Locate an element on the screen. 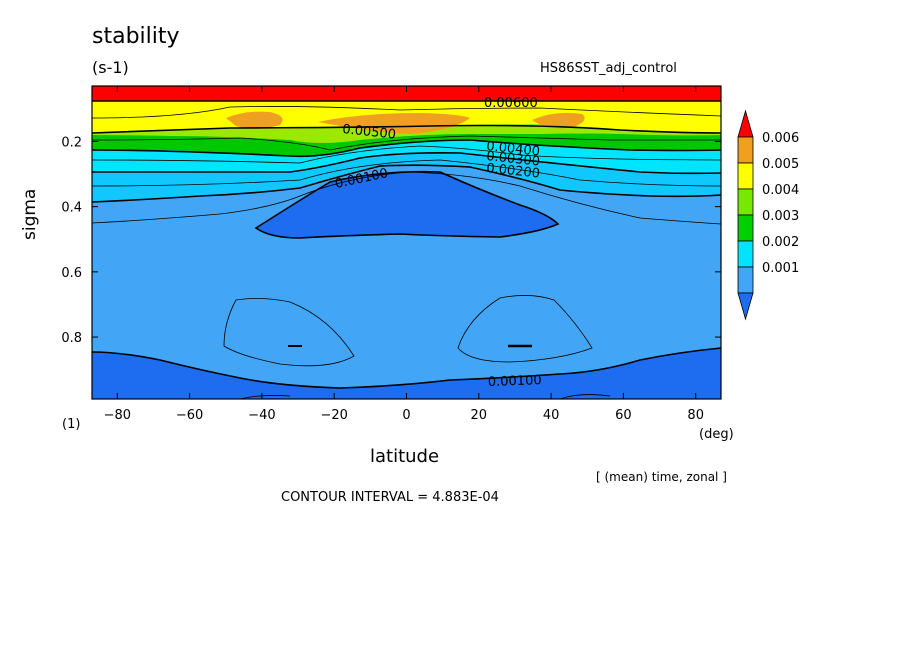 This screenshot has height=654, width=904. contour-0.0005-bottom is located at coordinates (585, 396).